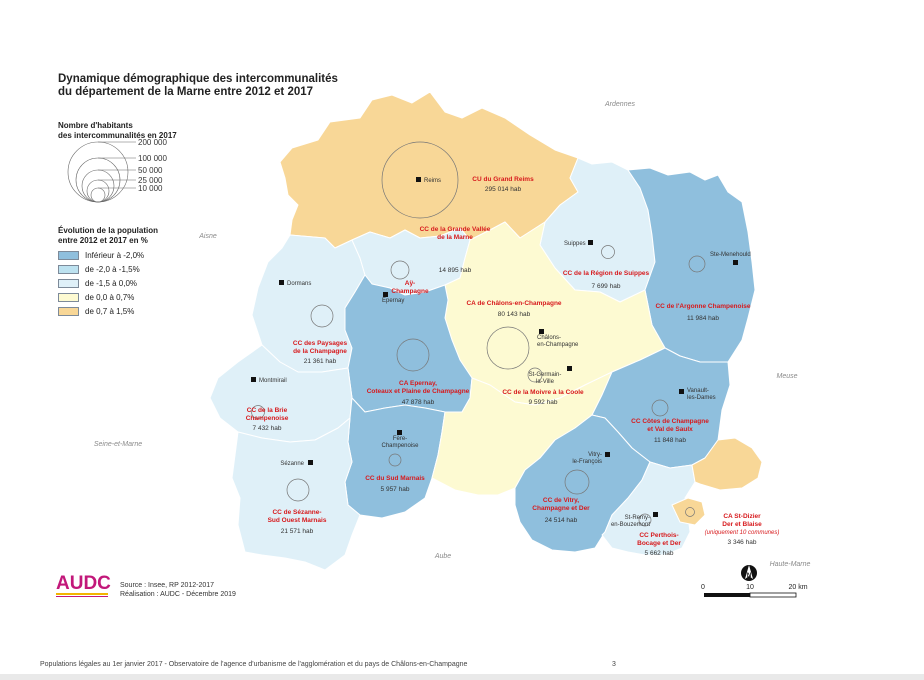 This screenshot has width=924, height=680. I want to click on legend-class: de -1,5 à 0,0%, so click(97, 283).